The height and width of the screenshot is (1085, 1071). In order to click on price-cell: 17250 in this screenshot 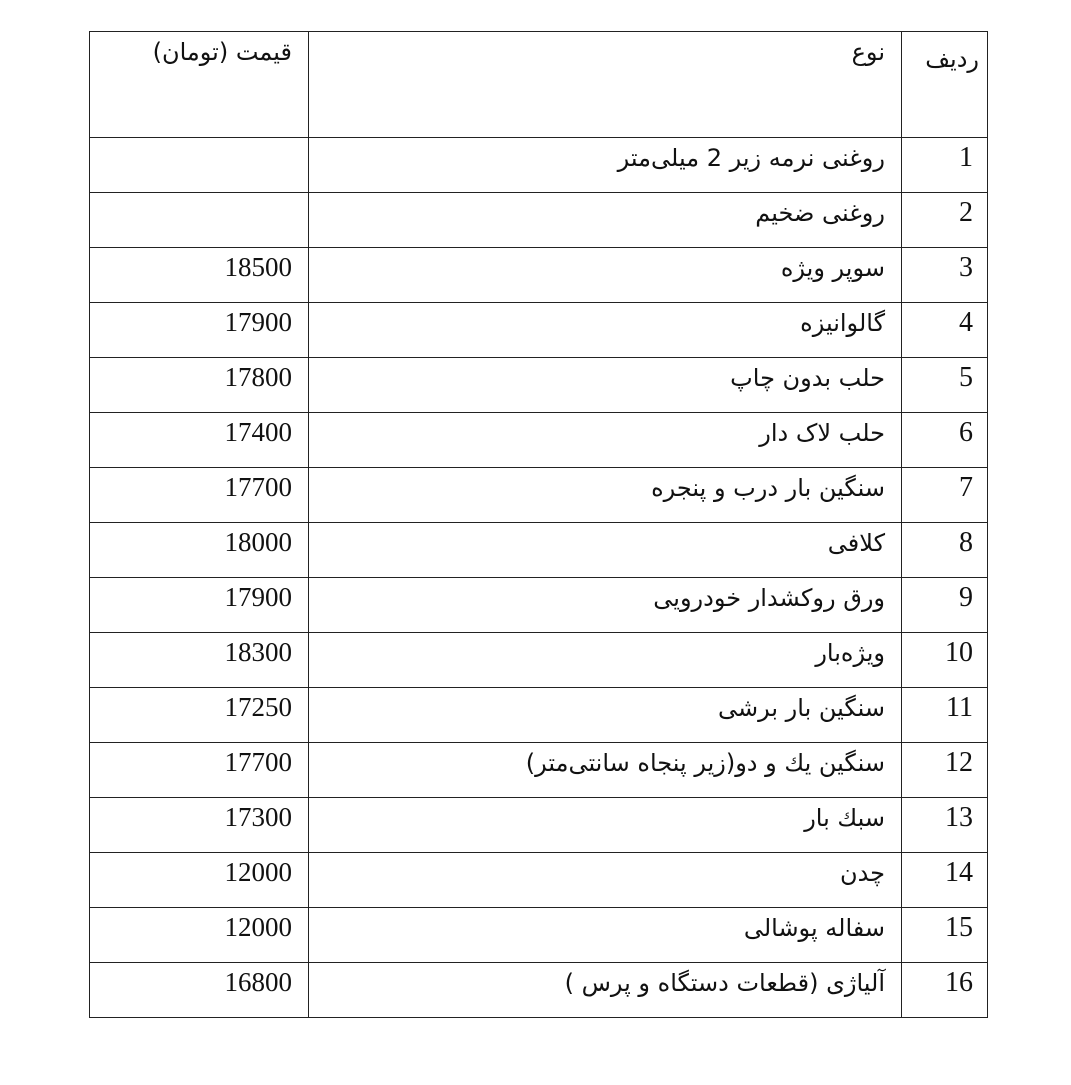, I will do `click(199, 715)`.